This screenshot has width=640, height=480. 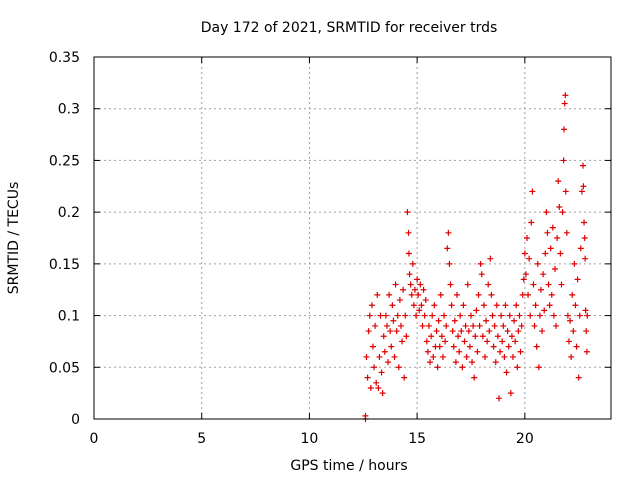 I want to click on y-tick-label: 0.1, so click(x=69, y=317).